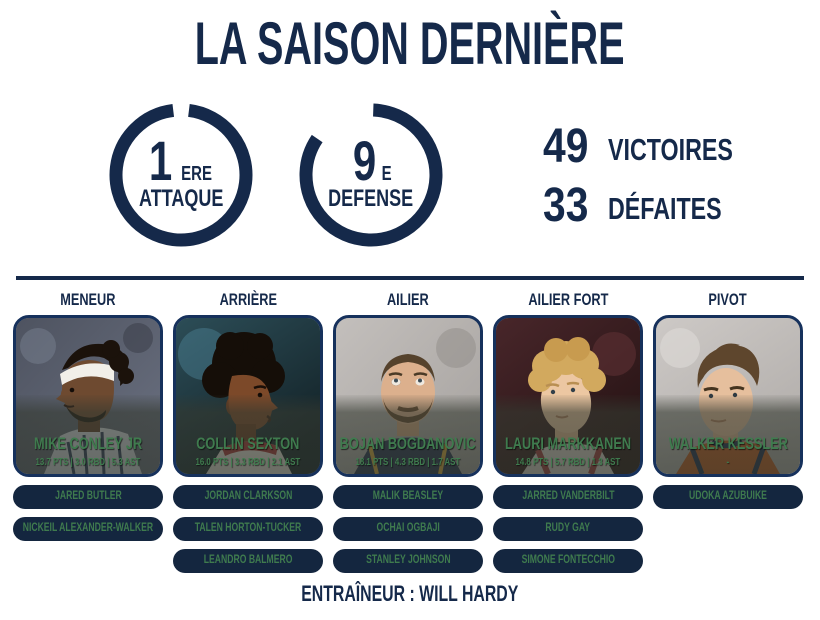 This screenshot has height=620, width=820. Describe the element at coordinates (386, 174) in the screenshot. I see `defense-rank-suffix: E` at that location.